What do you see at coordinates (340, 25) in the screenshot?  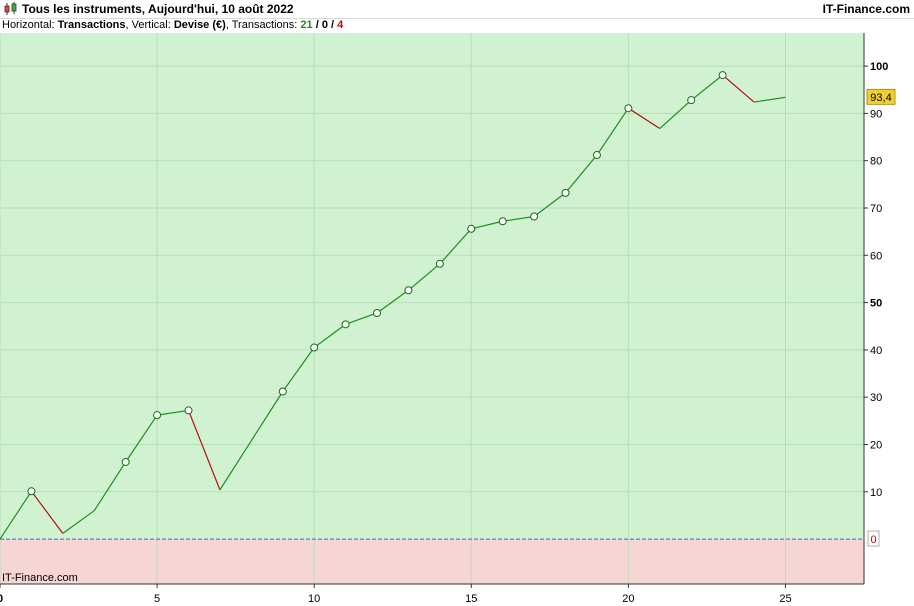 I see `losing-count: 4` at bounding box center [340, 25].